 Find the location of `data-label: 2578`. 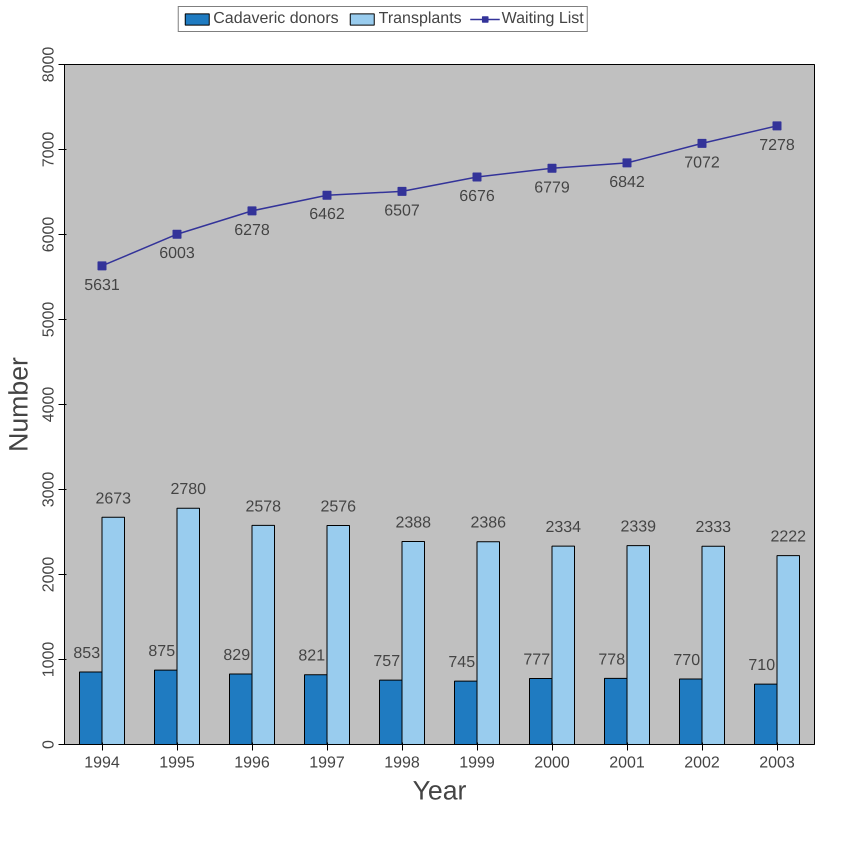

data-label: 2578 is located at coordinates (263, 507).